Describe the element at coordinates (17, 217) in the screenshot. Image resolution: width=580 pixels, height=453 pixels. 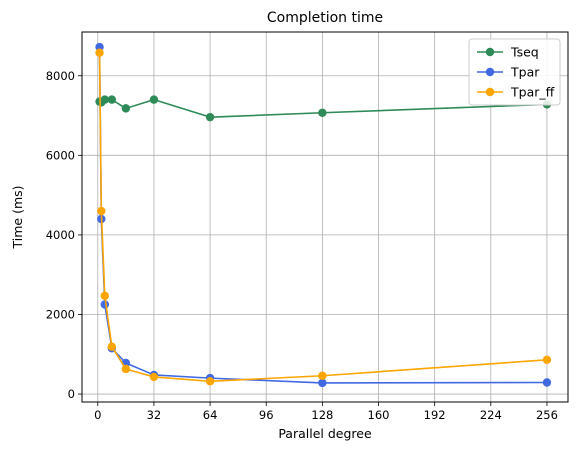
I see `y-axis-label: Time (ms)` at that location.